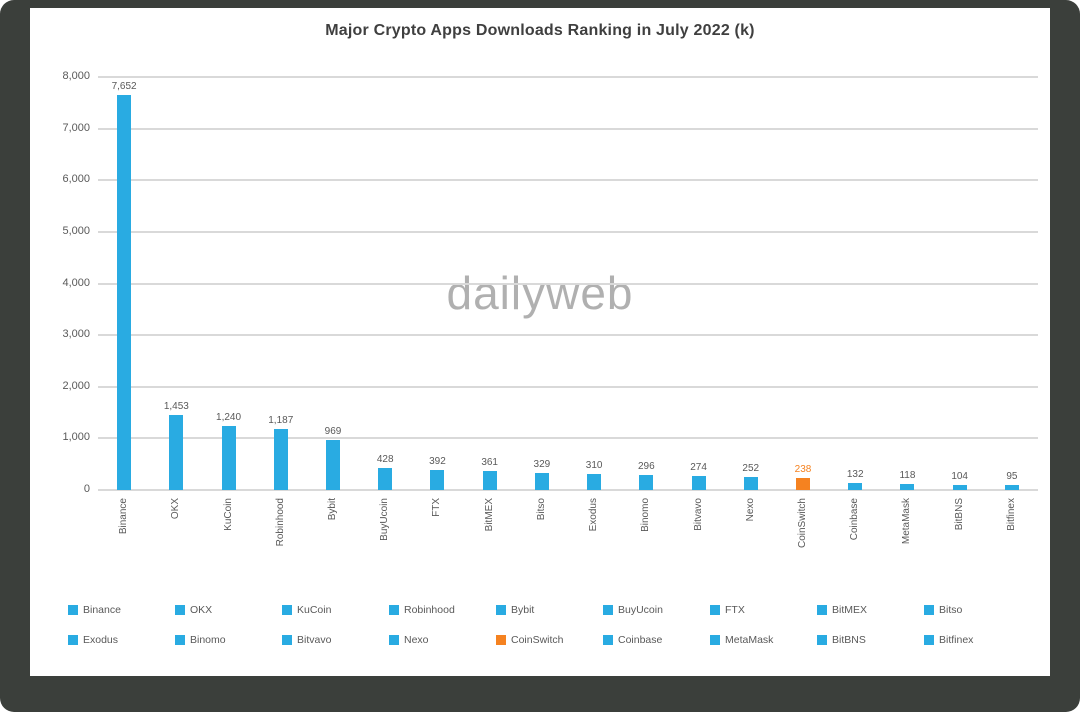 Image resolution: width=1080 pixels, height=712 pixels. I want to click on legend-label: Bybit, so click(523, 610).